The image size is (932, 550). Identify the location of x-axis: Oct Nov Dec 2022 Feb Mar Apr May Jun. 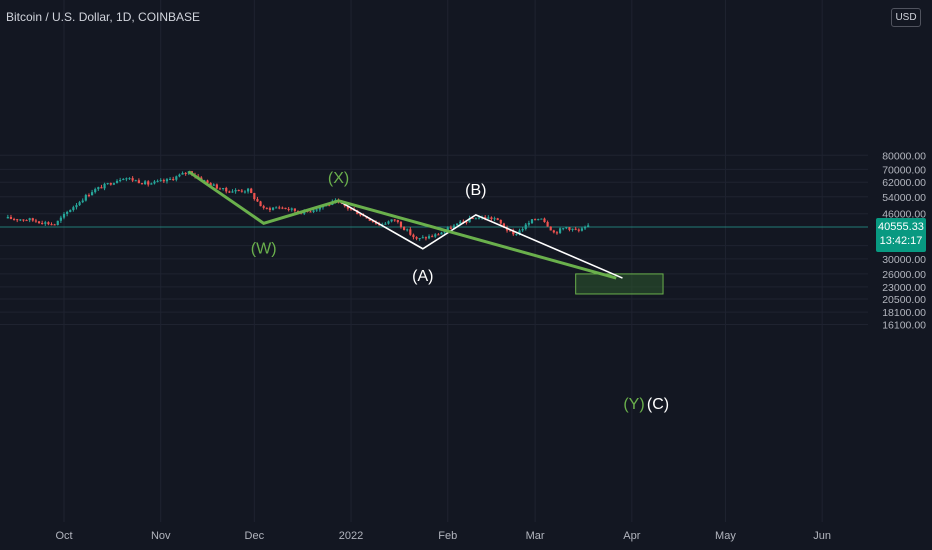
(443, 536).